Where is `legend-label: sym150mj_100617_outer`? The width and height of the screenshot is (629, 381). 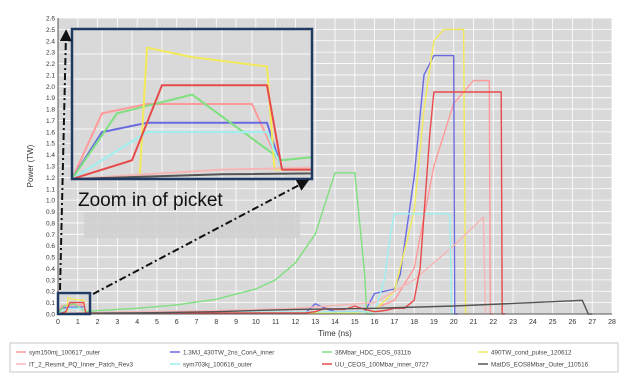 legend-label: sym150mj_100617_outer is located at coordinates (64, 353).